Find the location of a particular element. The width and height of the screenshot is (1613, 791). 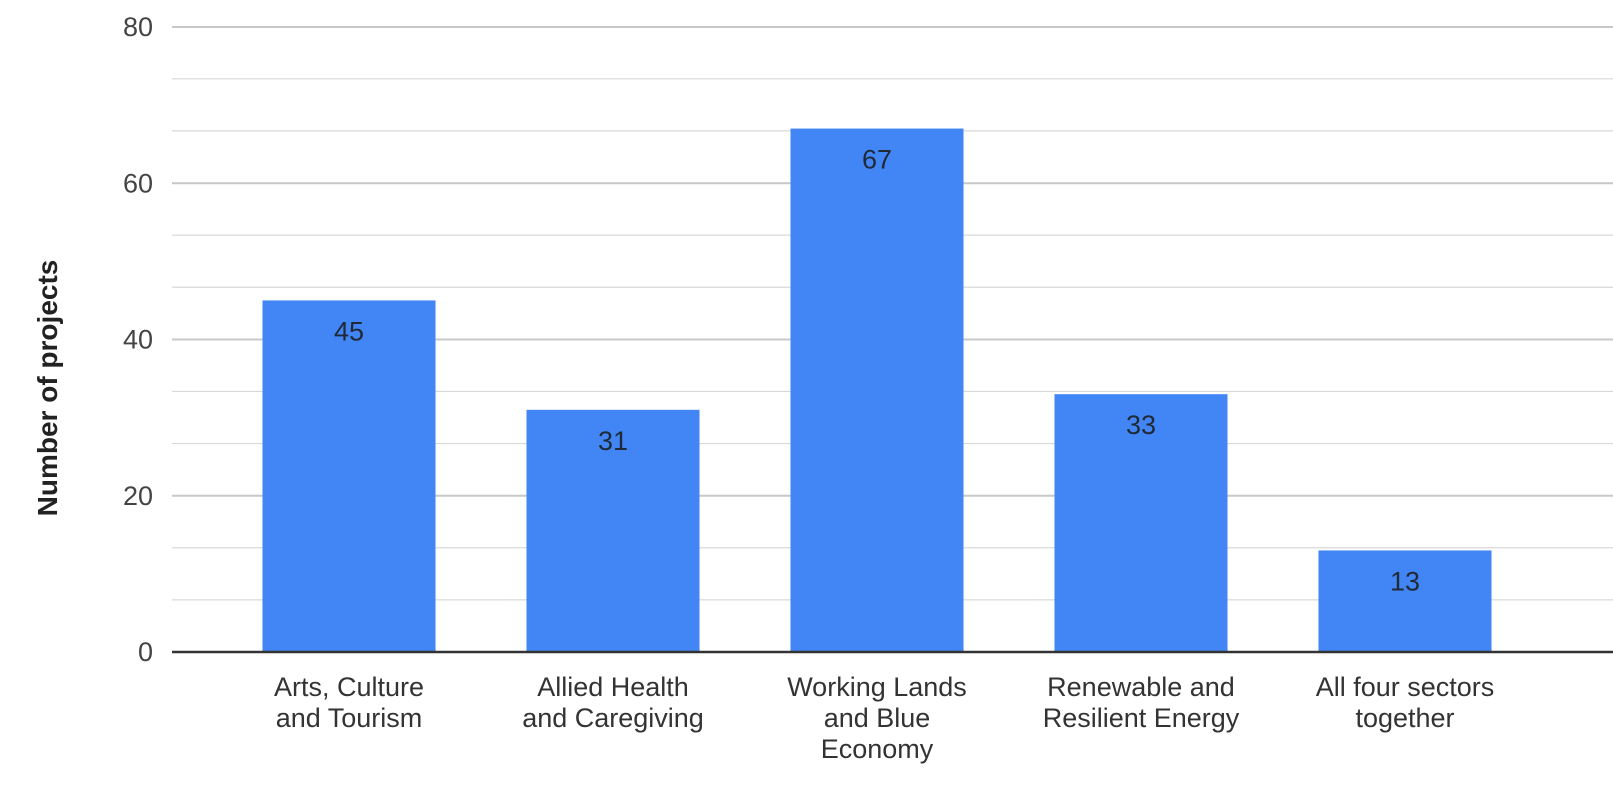

data-label: 31 is located at coordinates (613, 441).